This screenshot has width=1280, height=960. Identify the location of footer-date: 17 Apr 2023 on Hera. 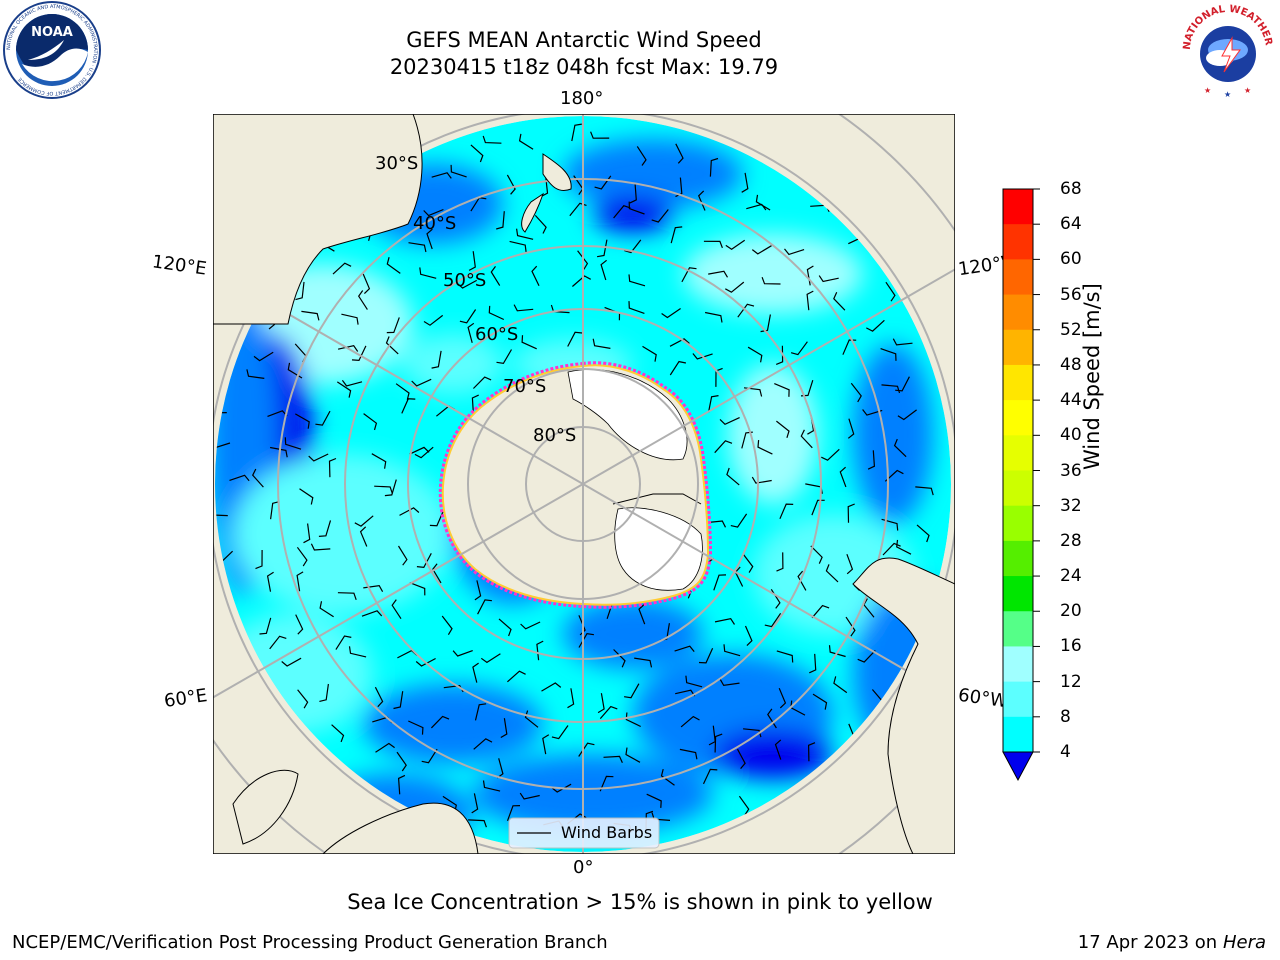
(1171, 942).